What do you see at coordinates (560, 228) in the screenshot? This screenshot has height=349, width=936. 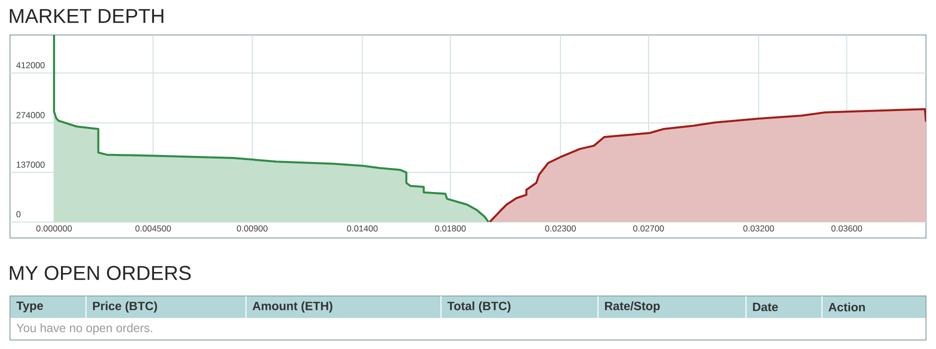 I see `x-tick-label: 0.02300` at bounding box center [560, 228].